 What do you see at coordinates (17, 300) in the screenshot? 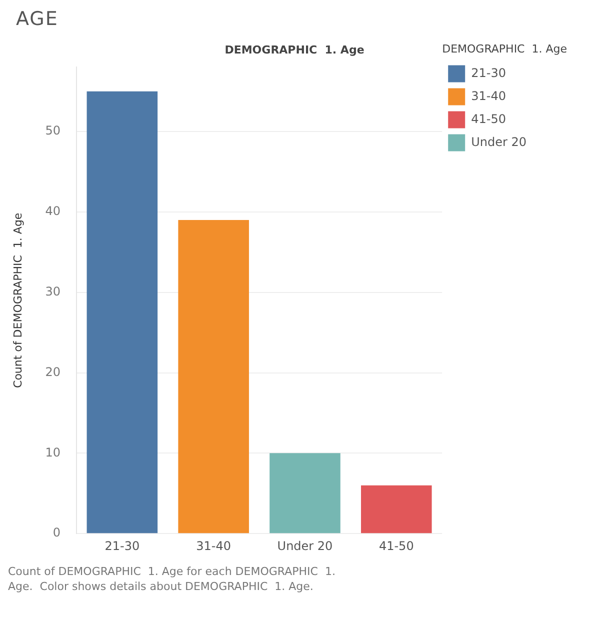
I see `y-axis-title: Count of DEMOGRAPHIC 1. Age` at bounding box center [17, 300].